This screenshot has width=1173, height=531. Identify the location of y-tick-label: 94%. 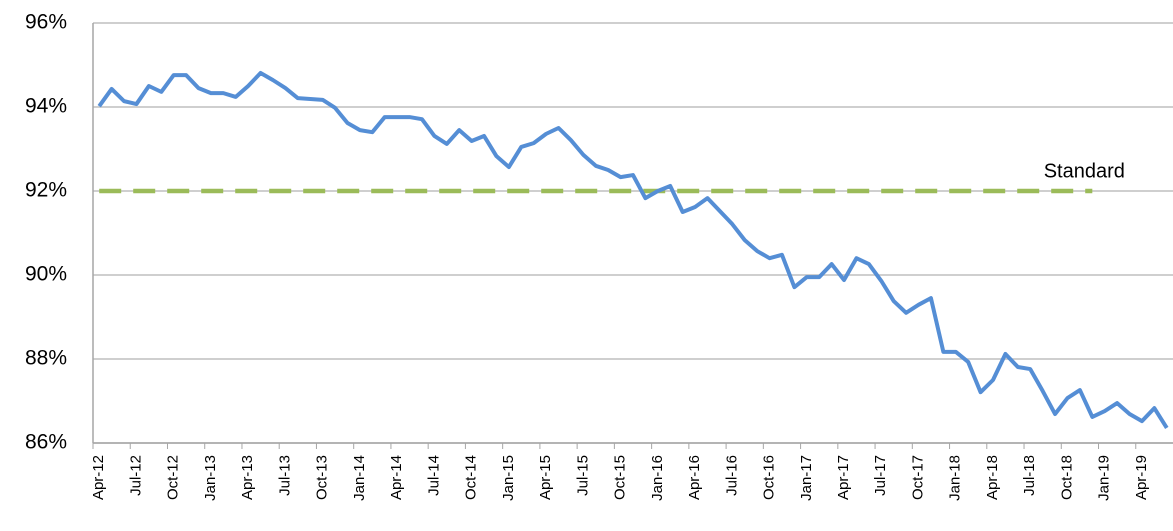
(46, 106).